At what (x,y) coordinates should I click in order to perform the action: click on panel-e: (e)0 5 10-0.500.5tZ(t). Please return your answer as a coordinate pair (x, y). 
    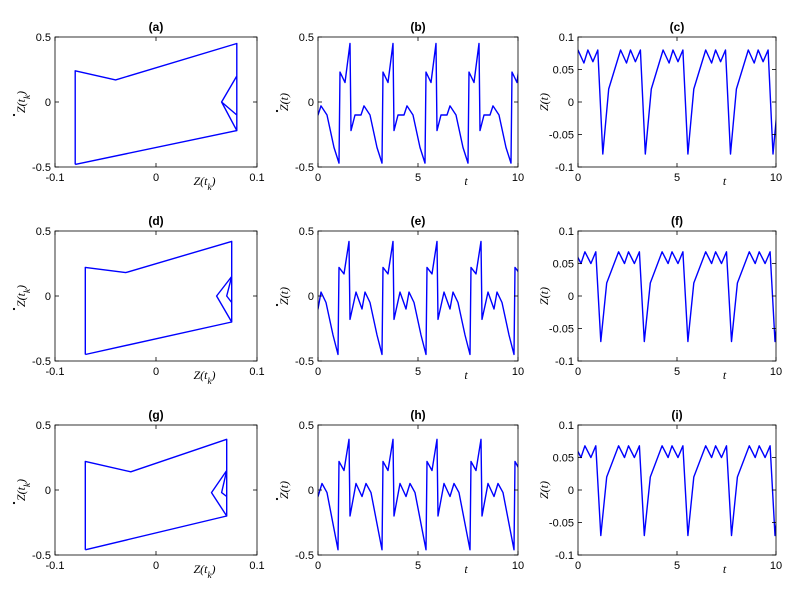
    Looking at the image, I should click on (399, 298).